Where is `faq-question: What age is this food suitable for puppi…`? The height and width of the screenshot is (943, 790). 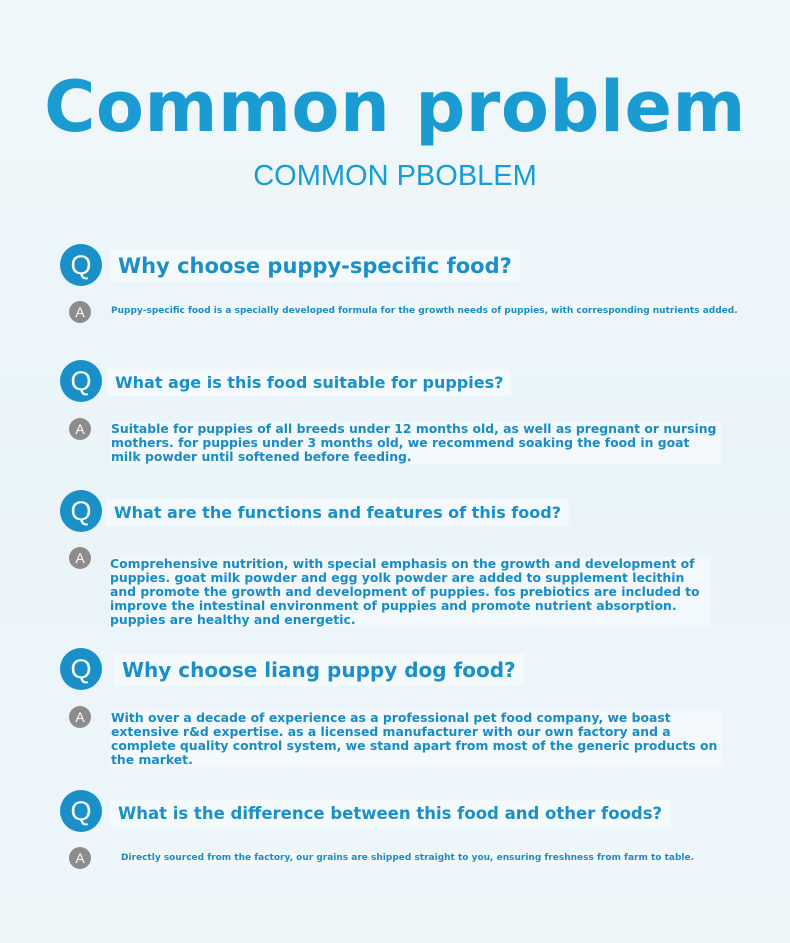 faq-question: What age is this food suitable for puppi… is located at coordinates (309, 382).